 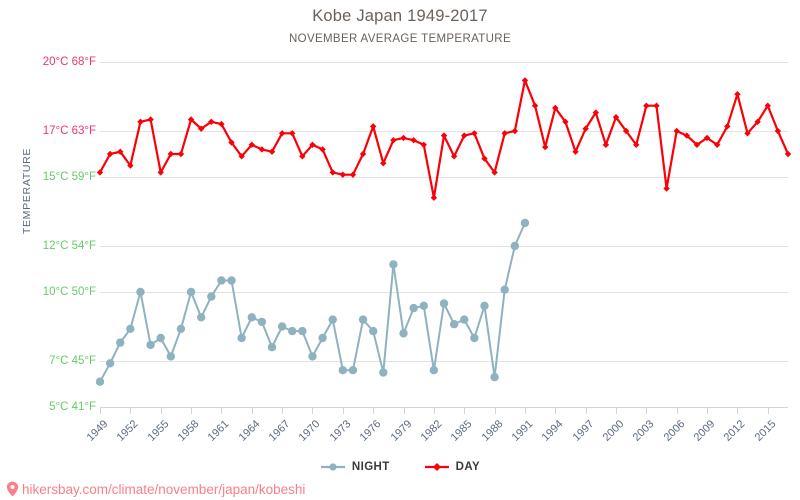 I want to click on data-point-day-2005, so click(x=666, y=188).